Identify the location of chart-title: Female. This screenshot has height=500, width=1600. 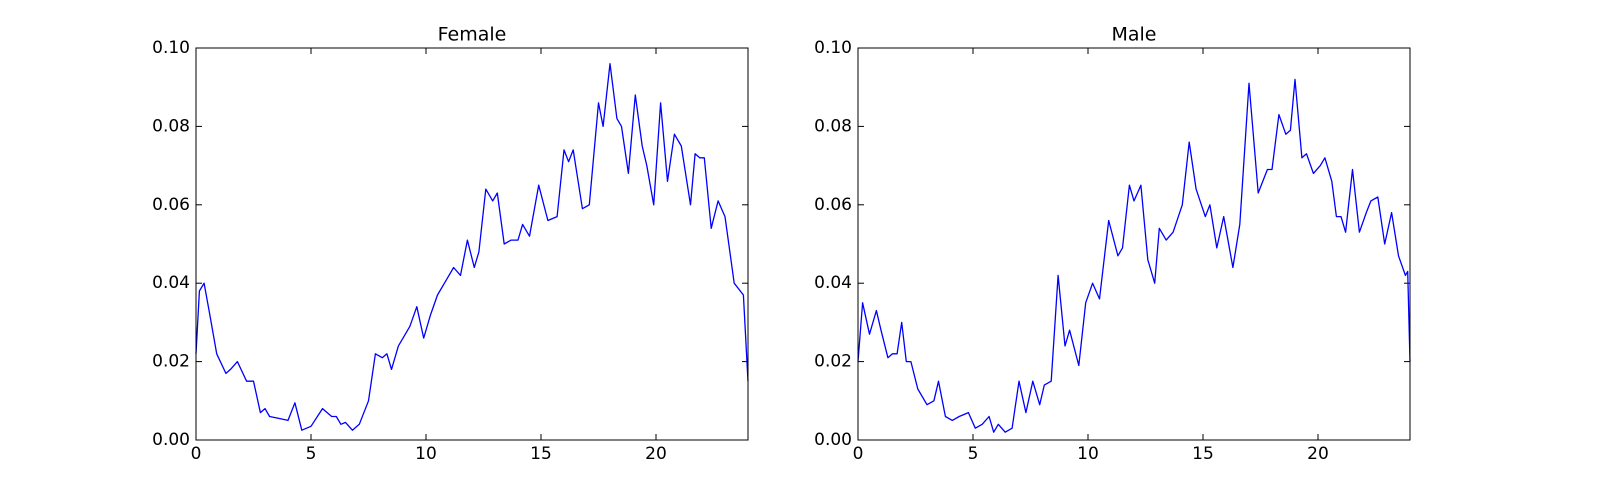
(472, 35).